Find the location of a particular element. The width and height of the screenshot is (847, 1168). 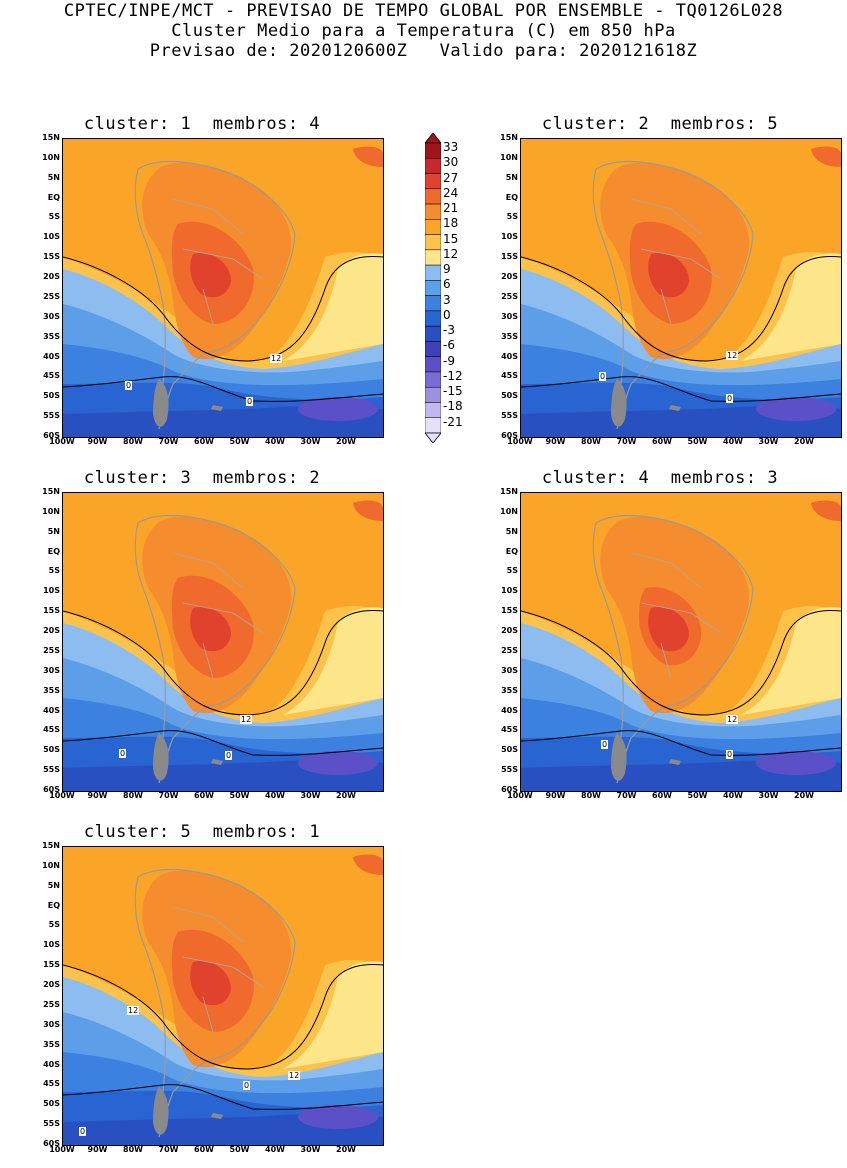

colorbar-label: -3 is located at coordinates (449, 330).